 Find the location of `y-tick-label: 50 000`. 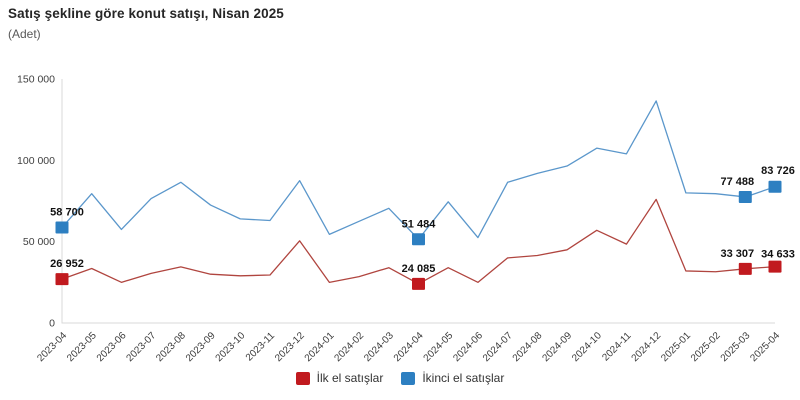

y-tick-label: 50 000 is located at coordinates (39, 242).